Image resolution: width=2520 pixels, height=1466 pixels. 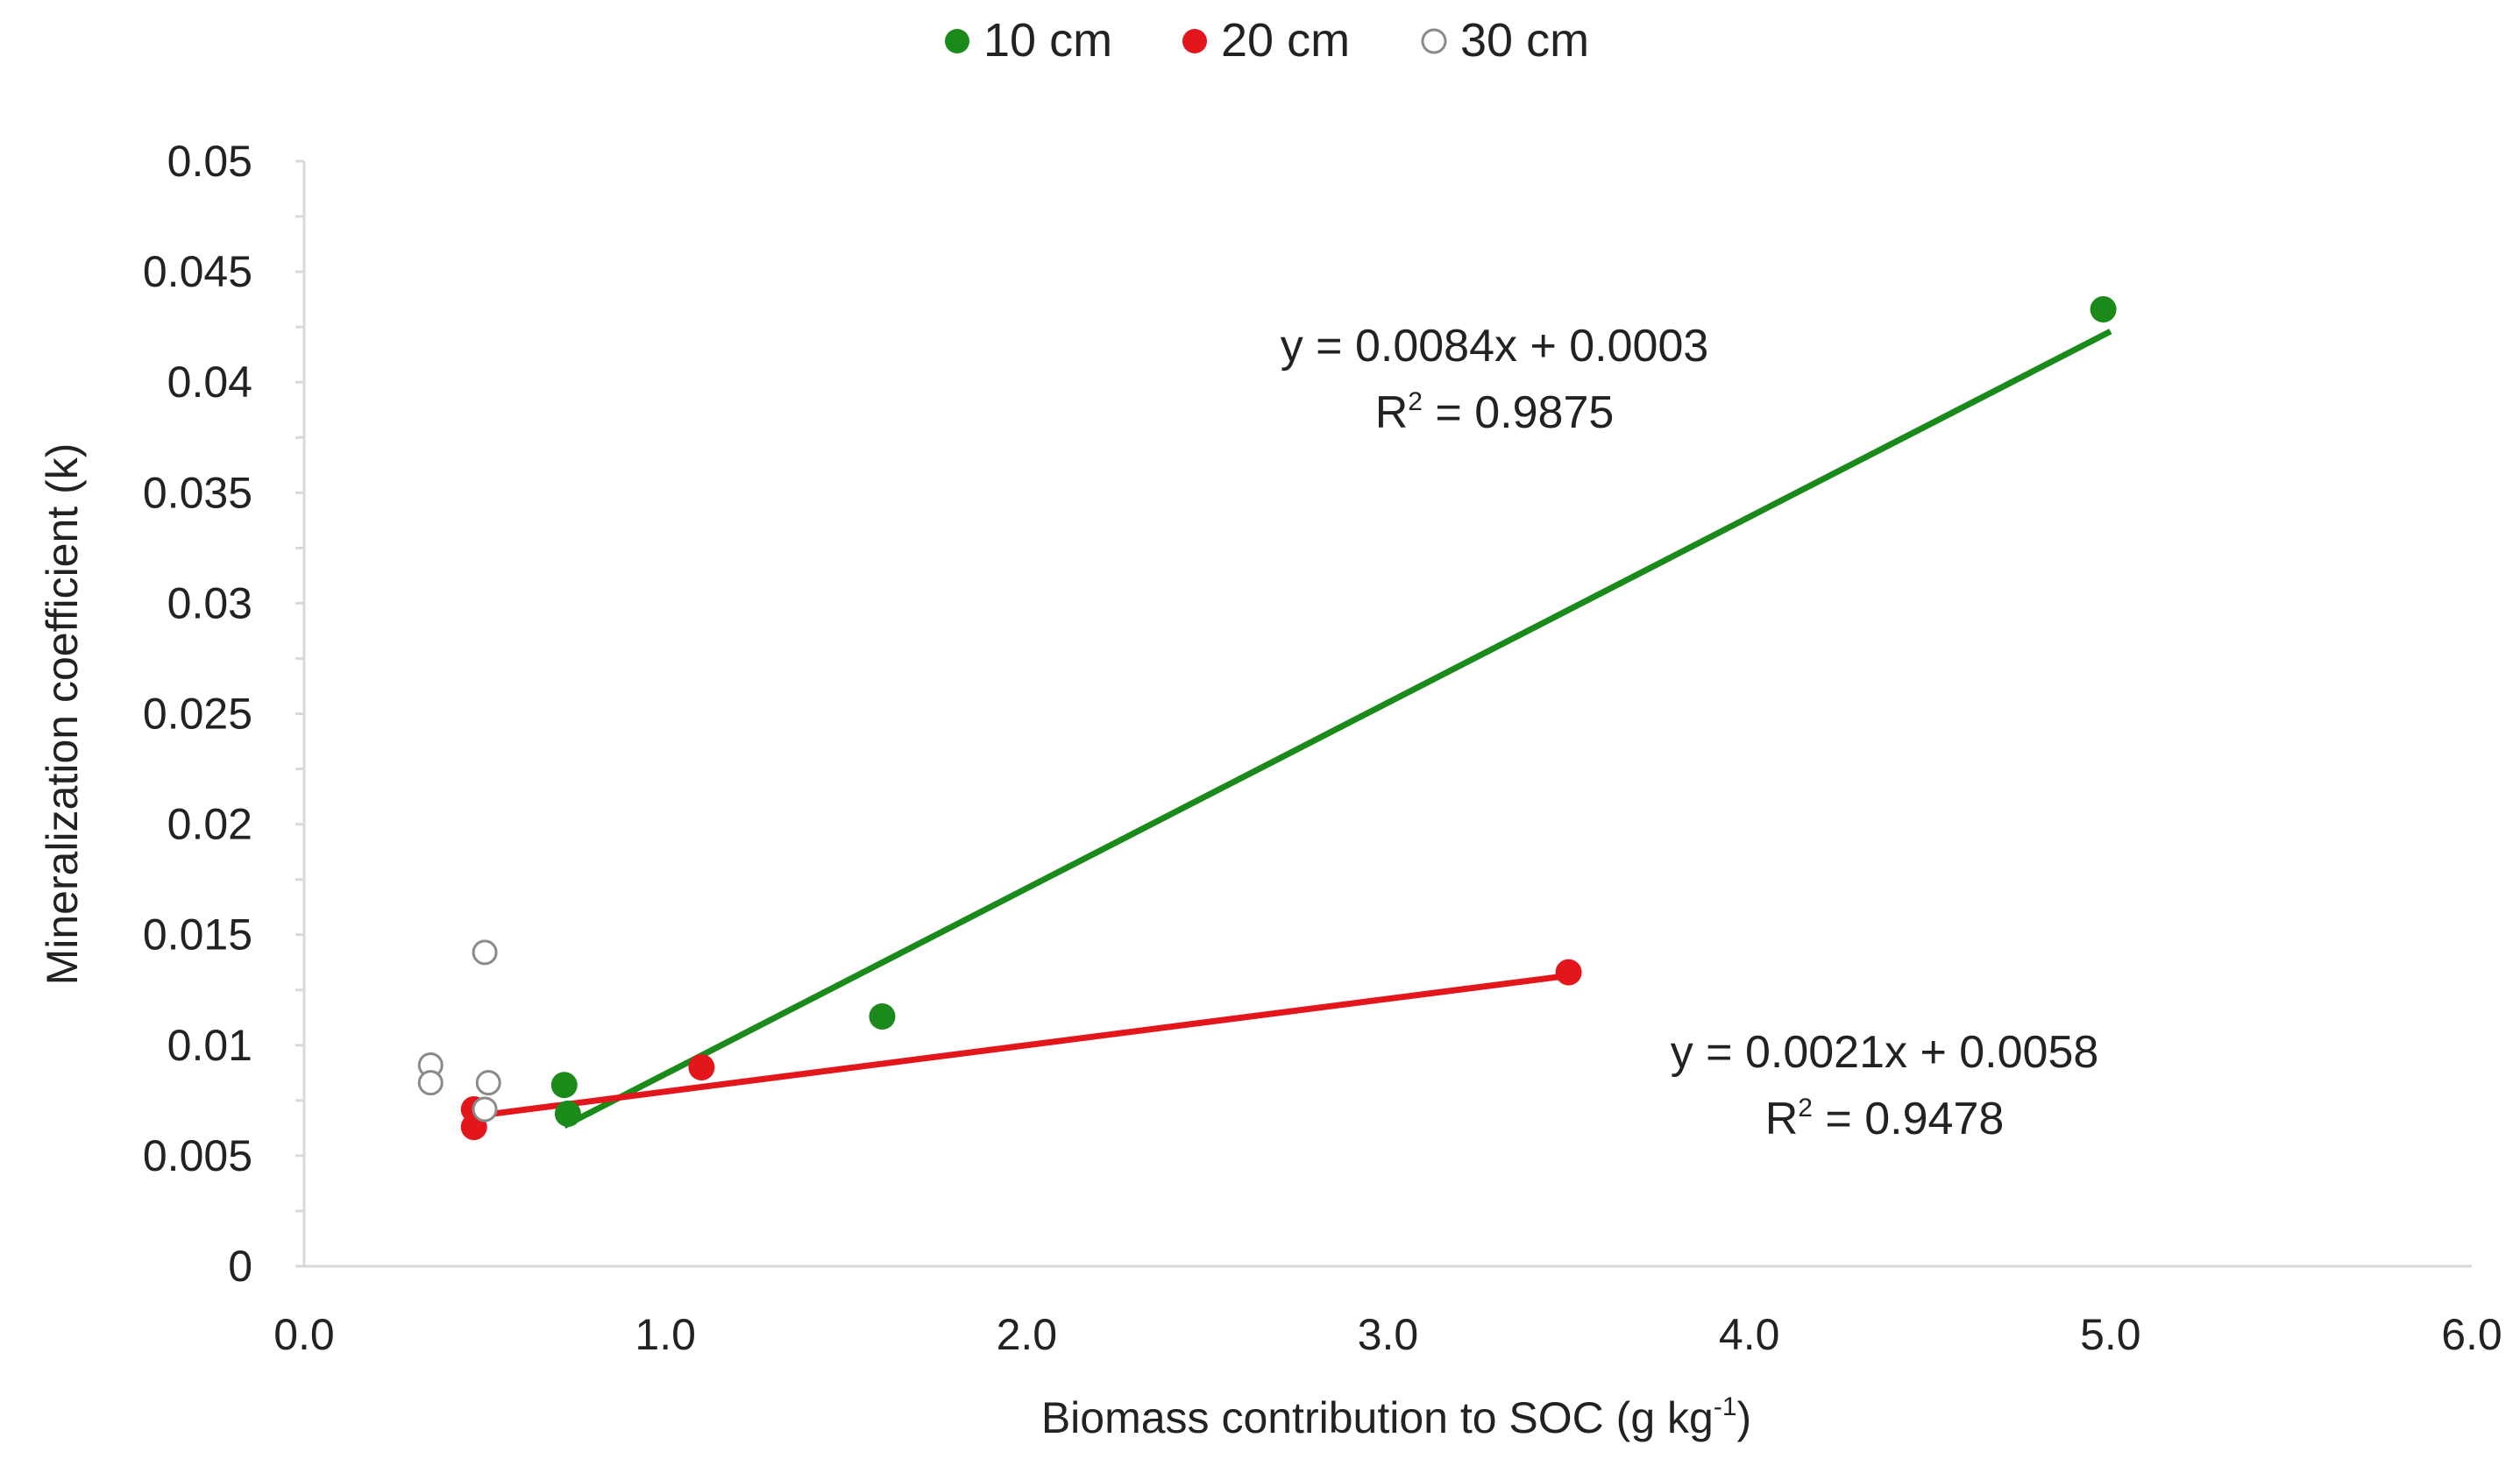 What do you see at coordinates (1285, 40) in the screenshot?
I see `legend-label-20cm: 20 cm` at bounding box center [1285, 40].